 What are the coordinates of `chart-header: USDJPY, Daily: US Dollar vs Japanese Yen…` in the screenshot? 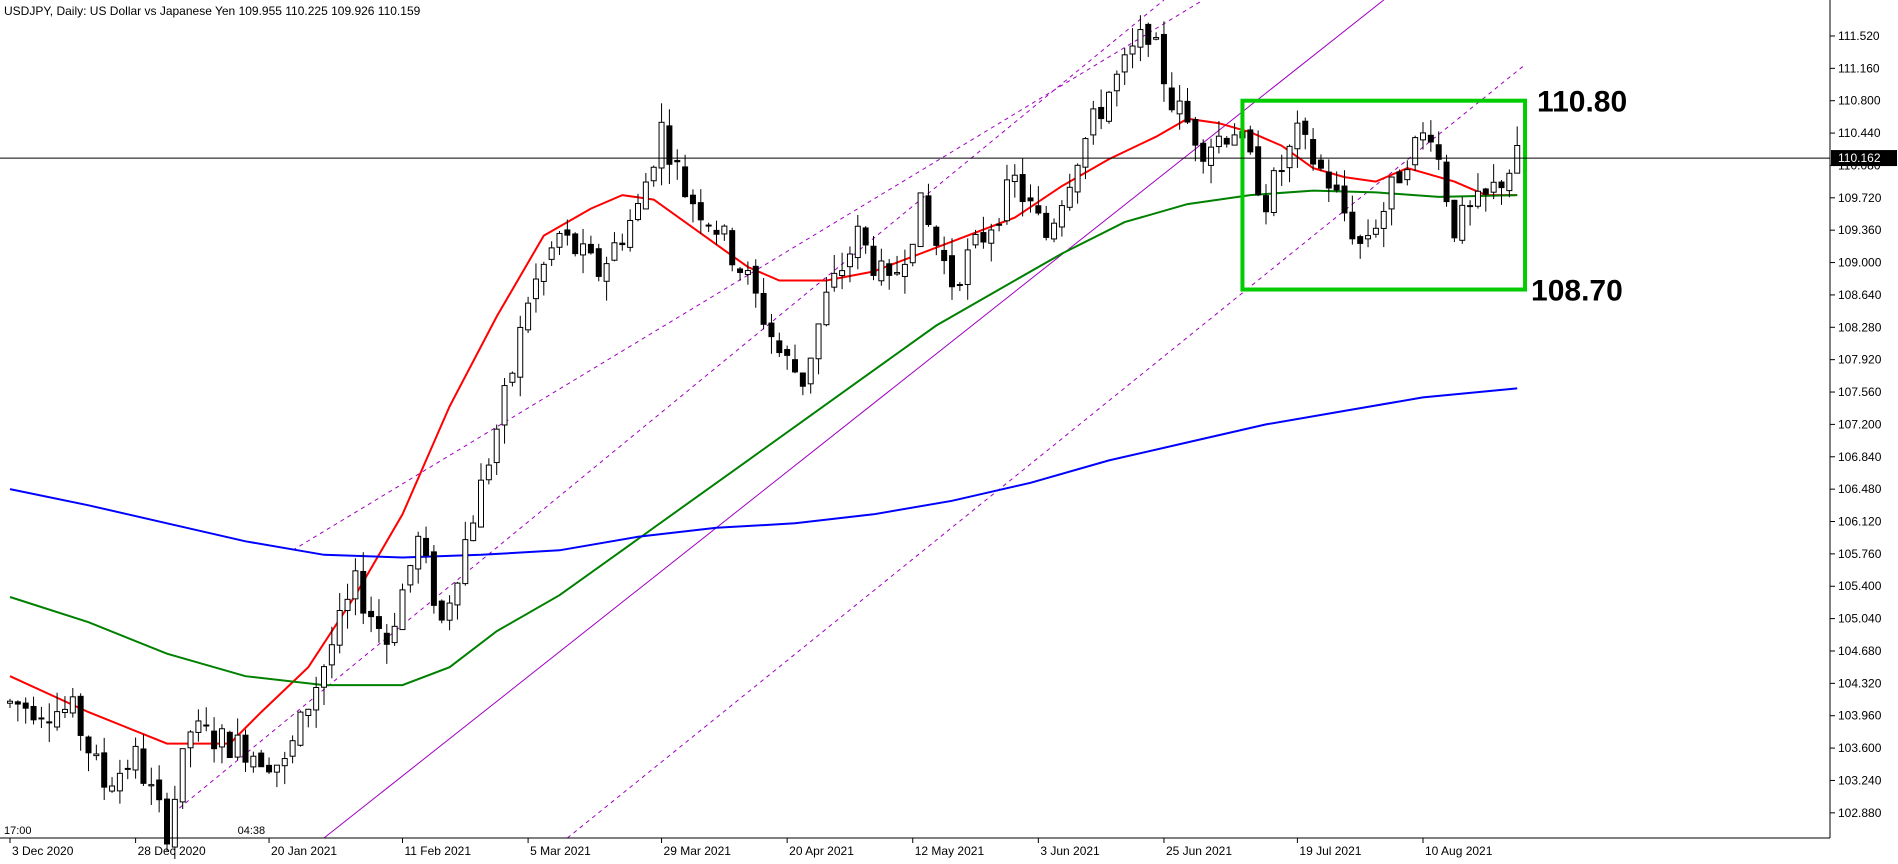 It's located at (212, 11).